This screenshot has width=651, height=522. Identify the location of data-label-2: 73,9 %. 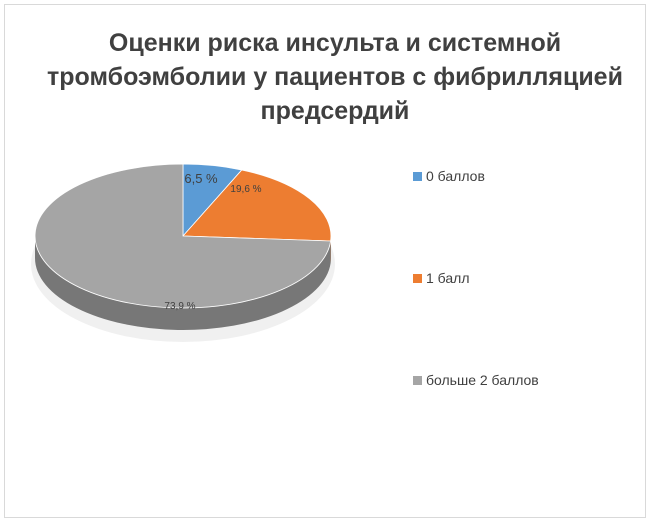
(179, 306).